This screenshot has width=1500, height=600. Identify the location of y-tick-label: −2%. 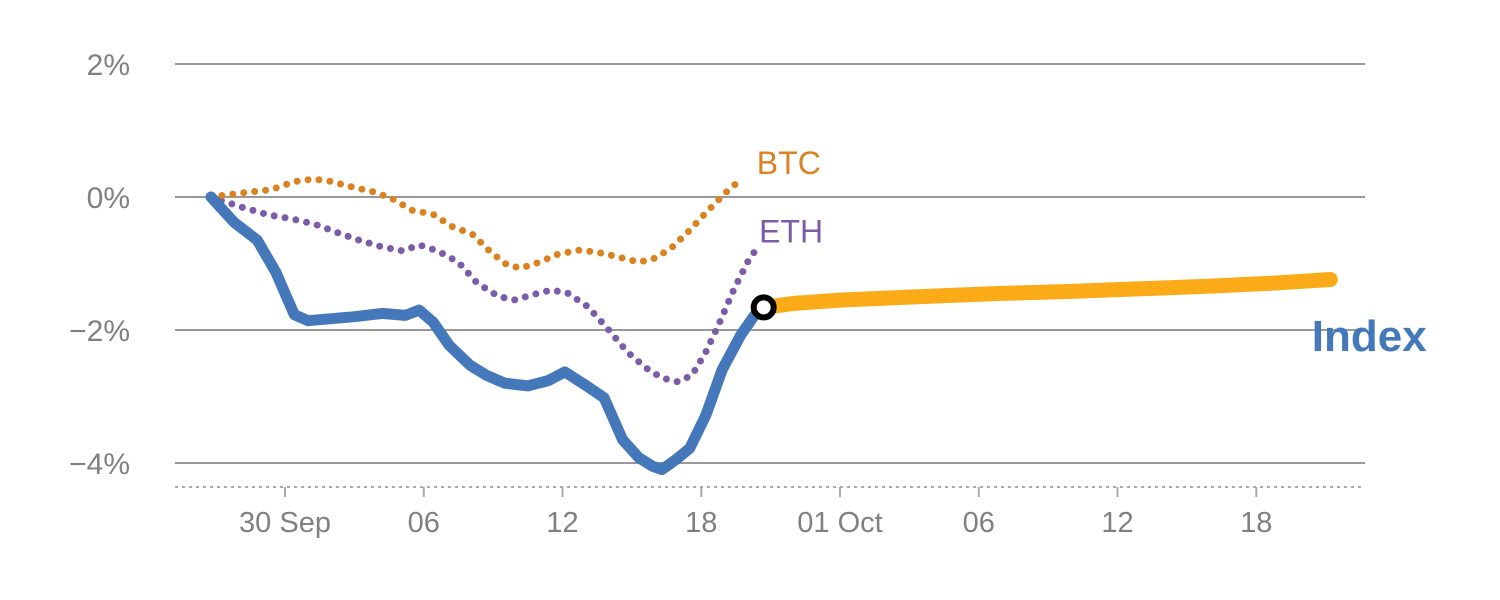
(99, 331).